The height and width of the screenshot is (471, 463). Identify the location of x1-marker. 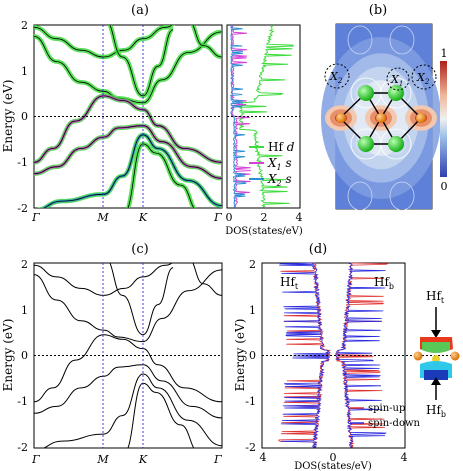
(398, 79).